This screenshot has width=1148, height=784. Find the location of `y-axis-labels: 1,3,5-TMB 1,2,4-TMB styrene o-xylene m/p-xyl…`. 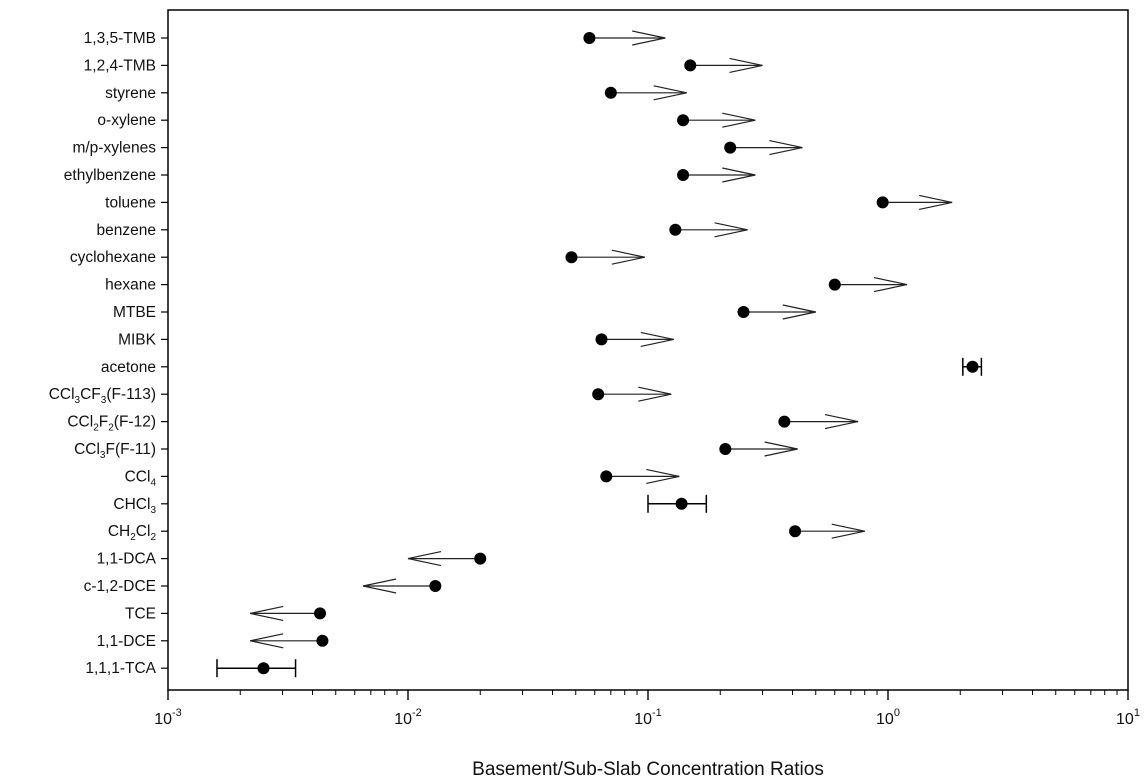

y-axis-labels: 1,3,5-TMB 1,2,4-TMB styrene o-xylene m/p-xyl… is located at coordinates (108, 353).